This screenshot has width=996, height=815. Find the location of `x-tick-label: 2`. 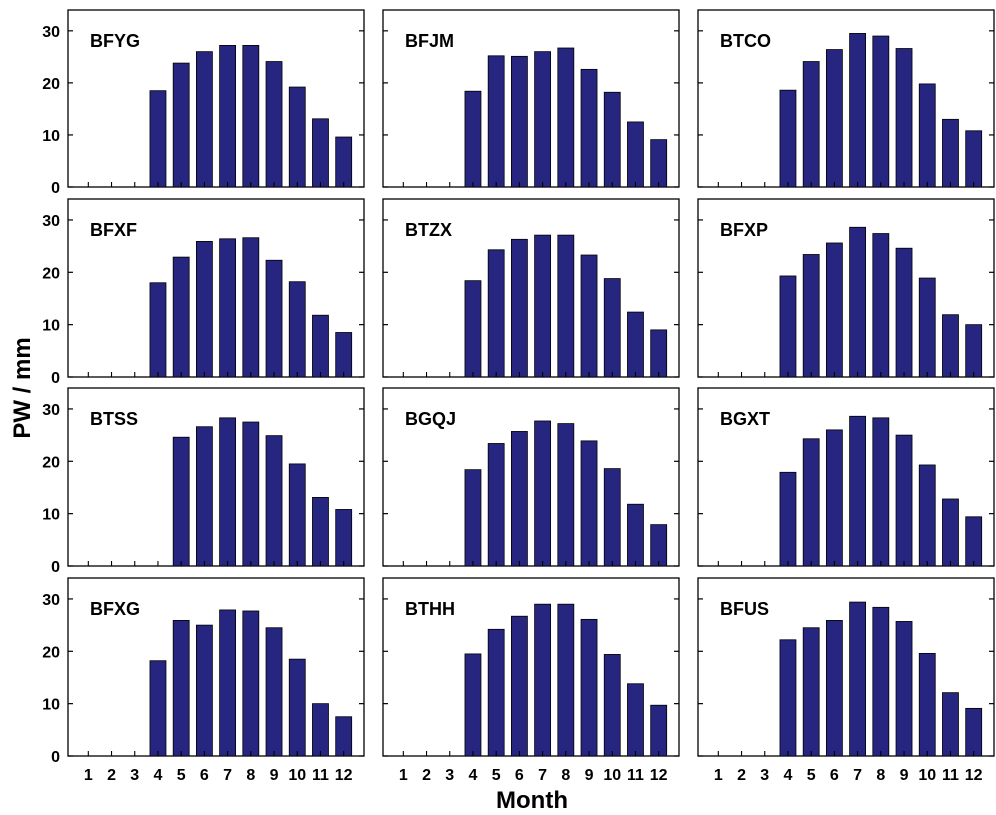

x-tick-label: 2 is located at coordinates (741, 775).